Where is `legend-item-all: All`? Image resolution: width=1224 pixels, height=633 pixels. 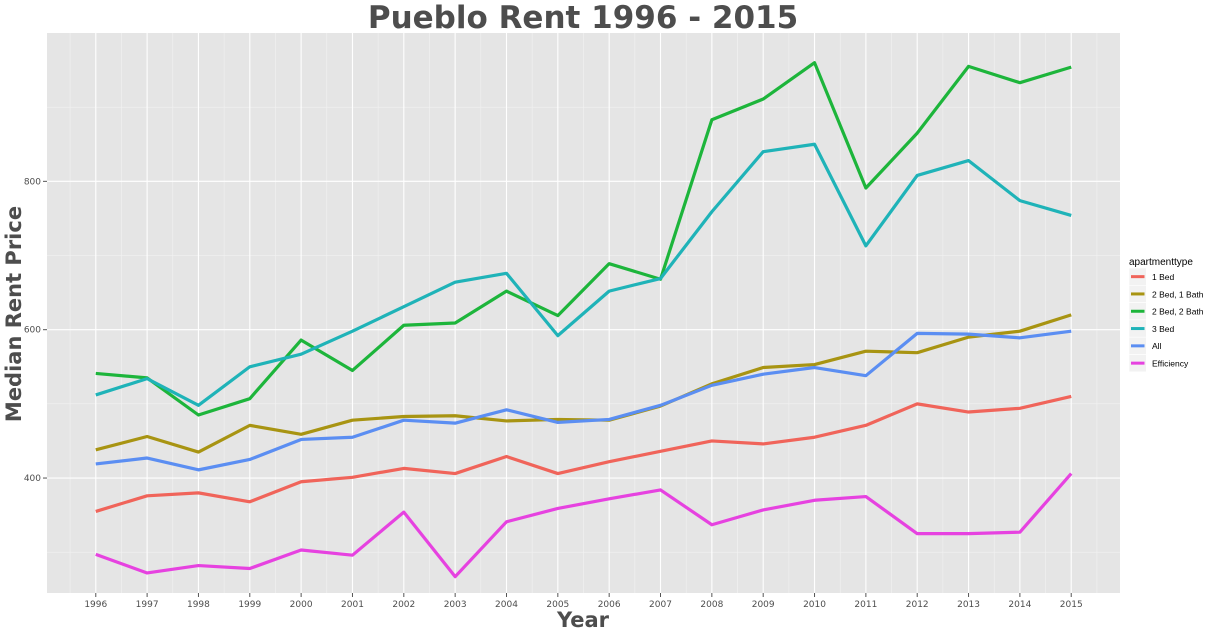 legend-item-all: All is located at coordinates (1145, 345).